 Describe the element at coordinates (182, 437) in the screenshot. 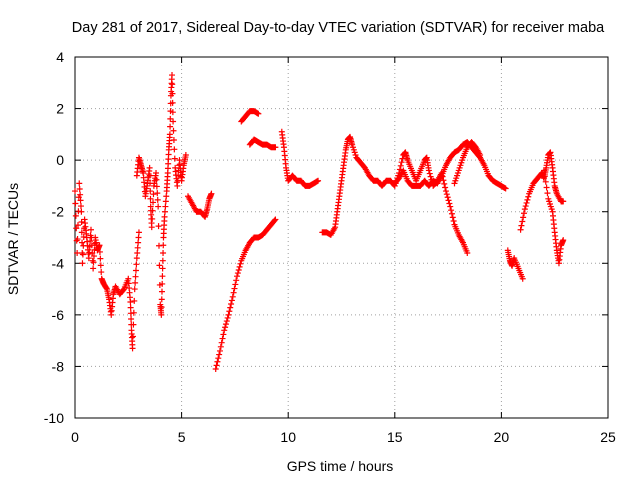

I see `x-tick-label: 5` at that location.